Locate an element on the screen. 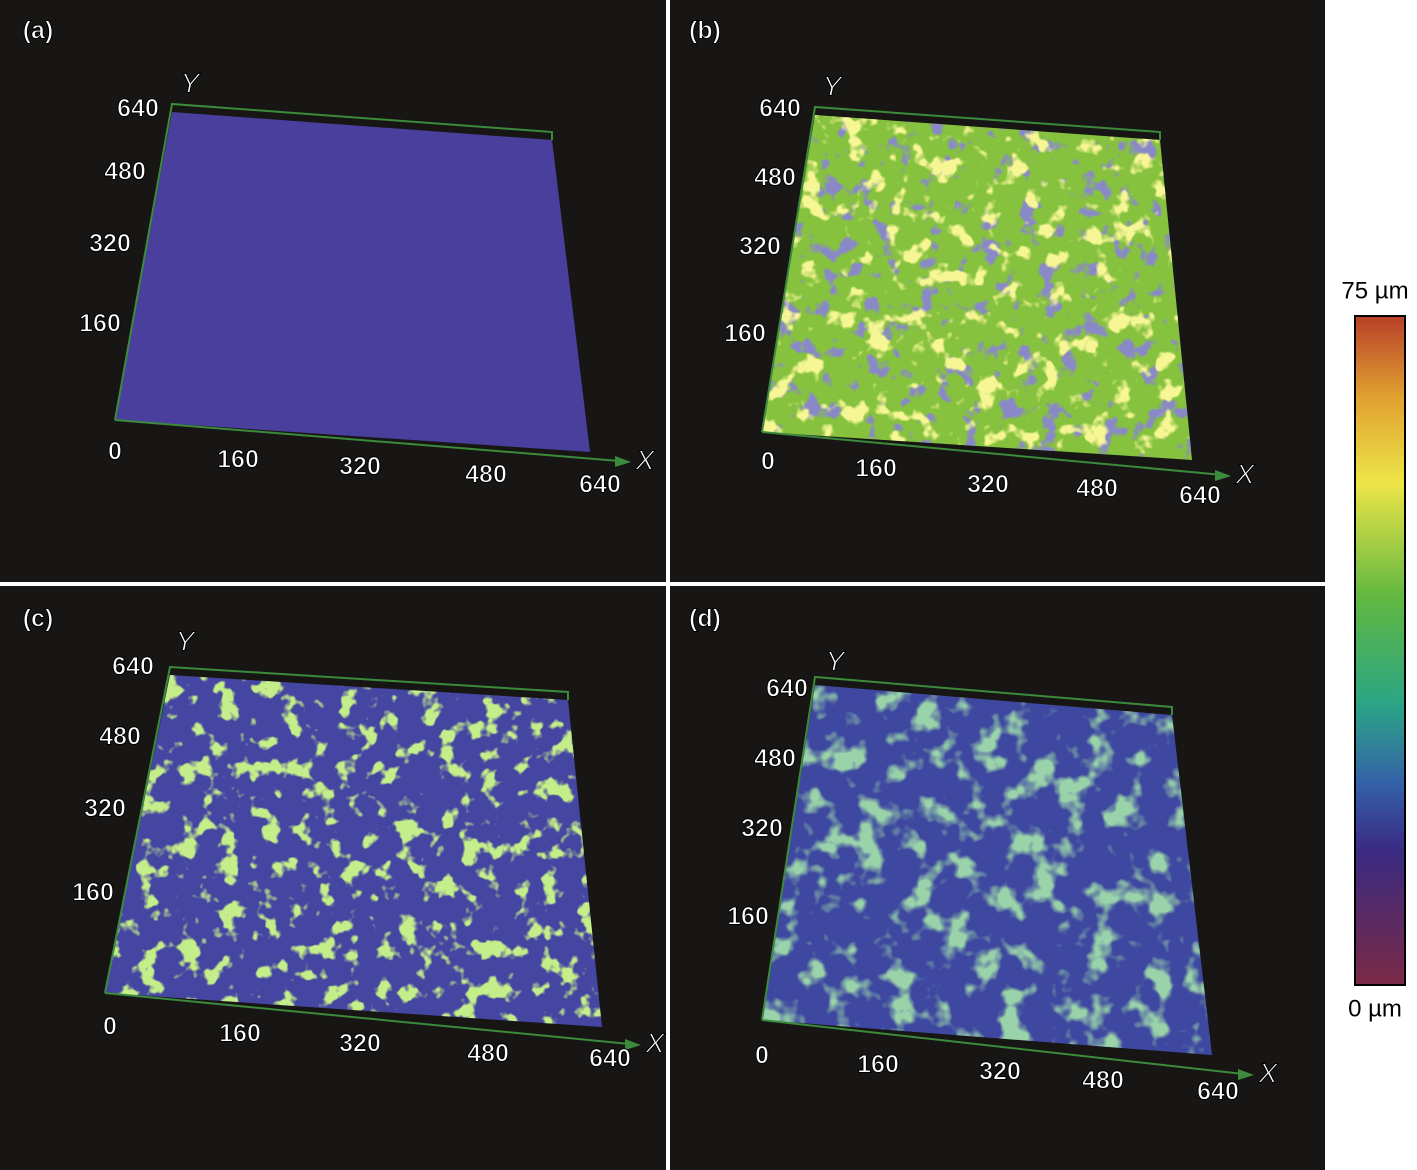  colorbar is located at coordinates (1380, 650).